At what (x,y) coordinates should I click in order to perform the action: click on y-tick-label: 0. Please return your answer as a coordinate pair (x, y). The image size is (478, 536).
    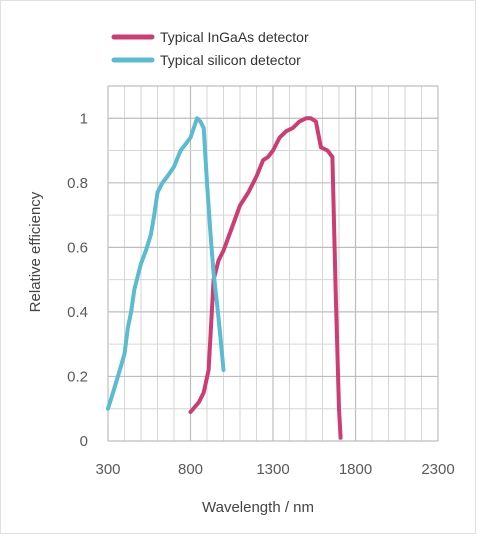
    Looking at the image, I should click on (84, 441).